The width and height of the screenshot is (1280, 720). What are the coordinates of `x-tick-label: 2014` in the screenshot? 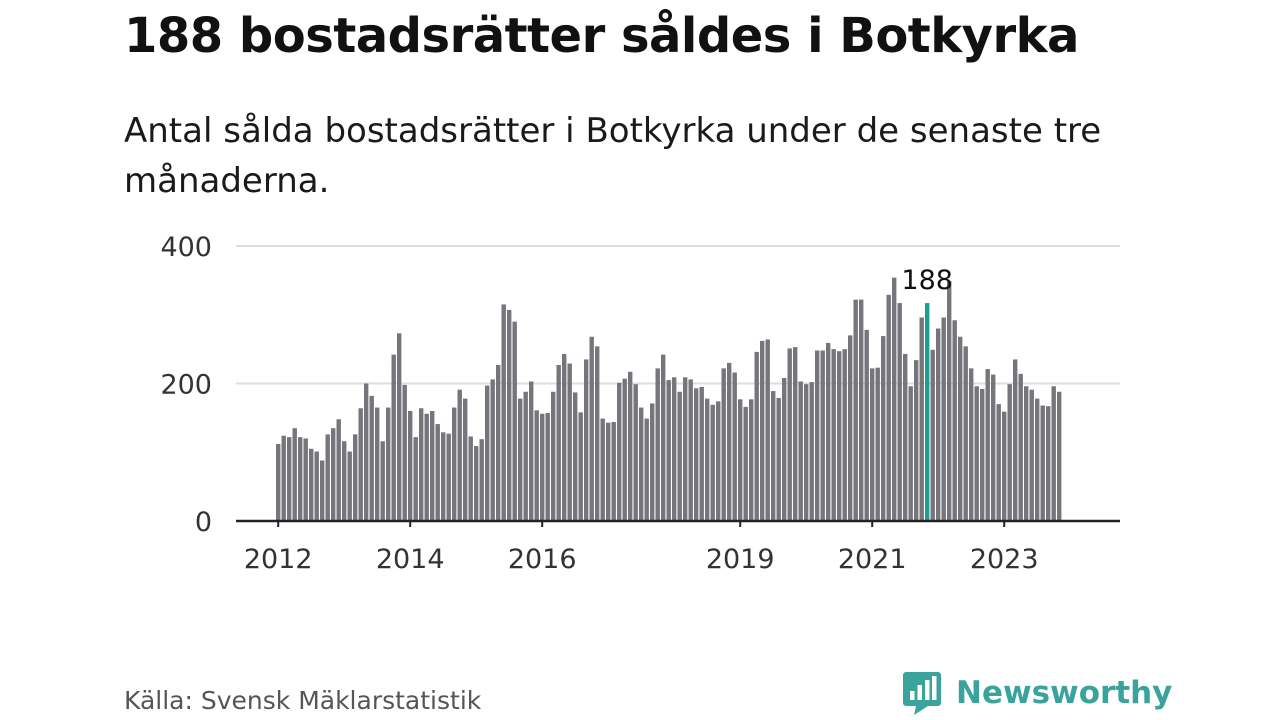 It's located at (410, 559).